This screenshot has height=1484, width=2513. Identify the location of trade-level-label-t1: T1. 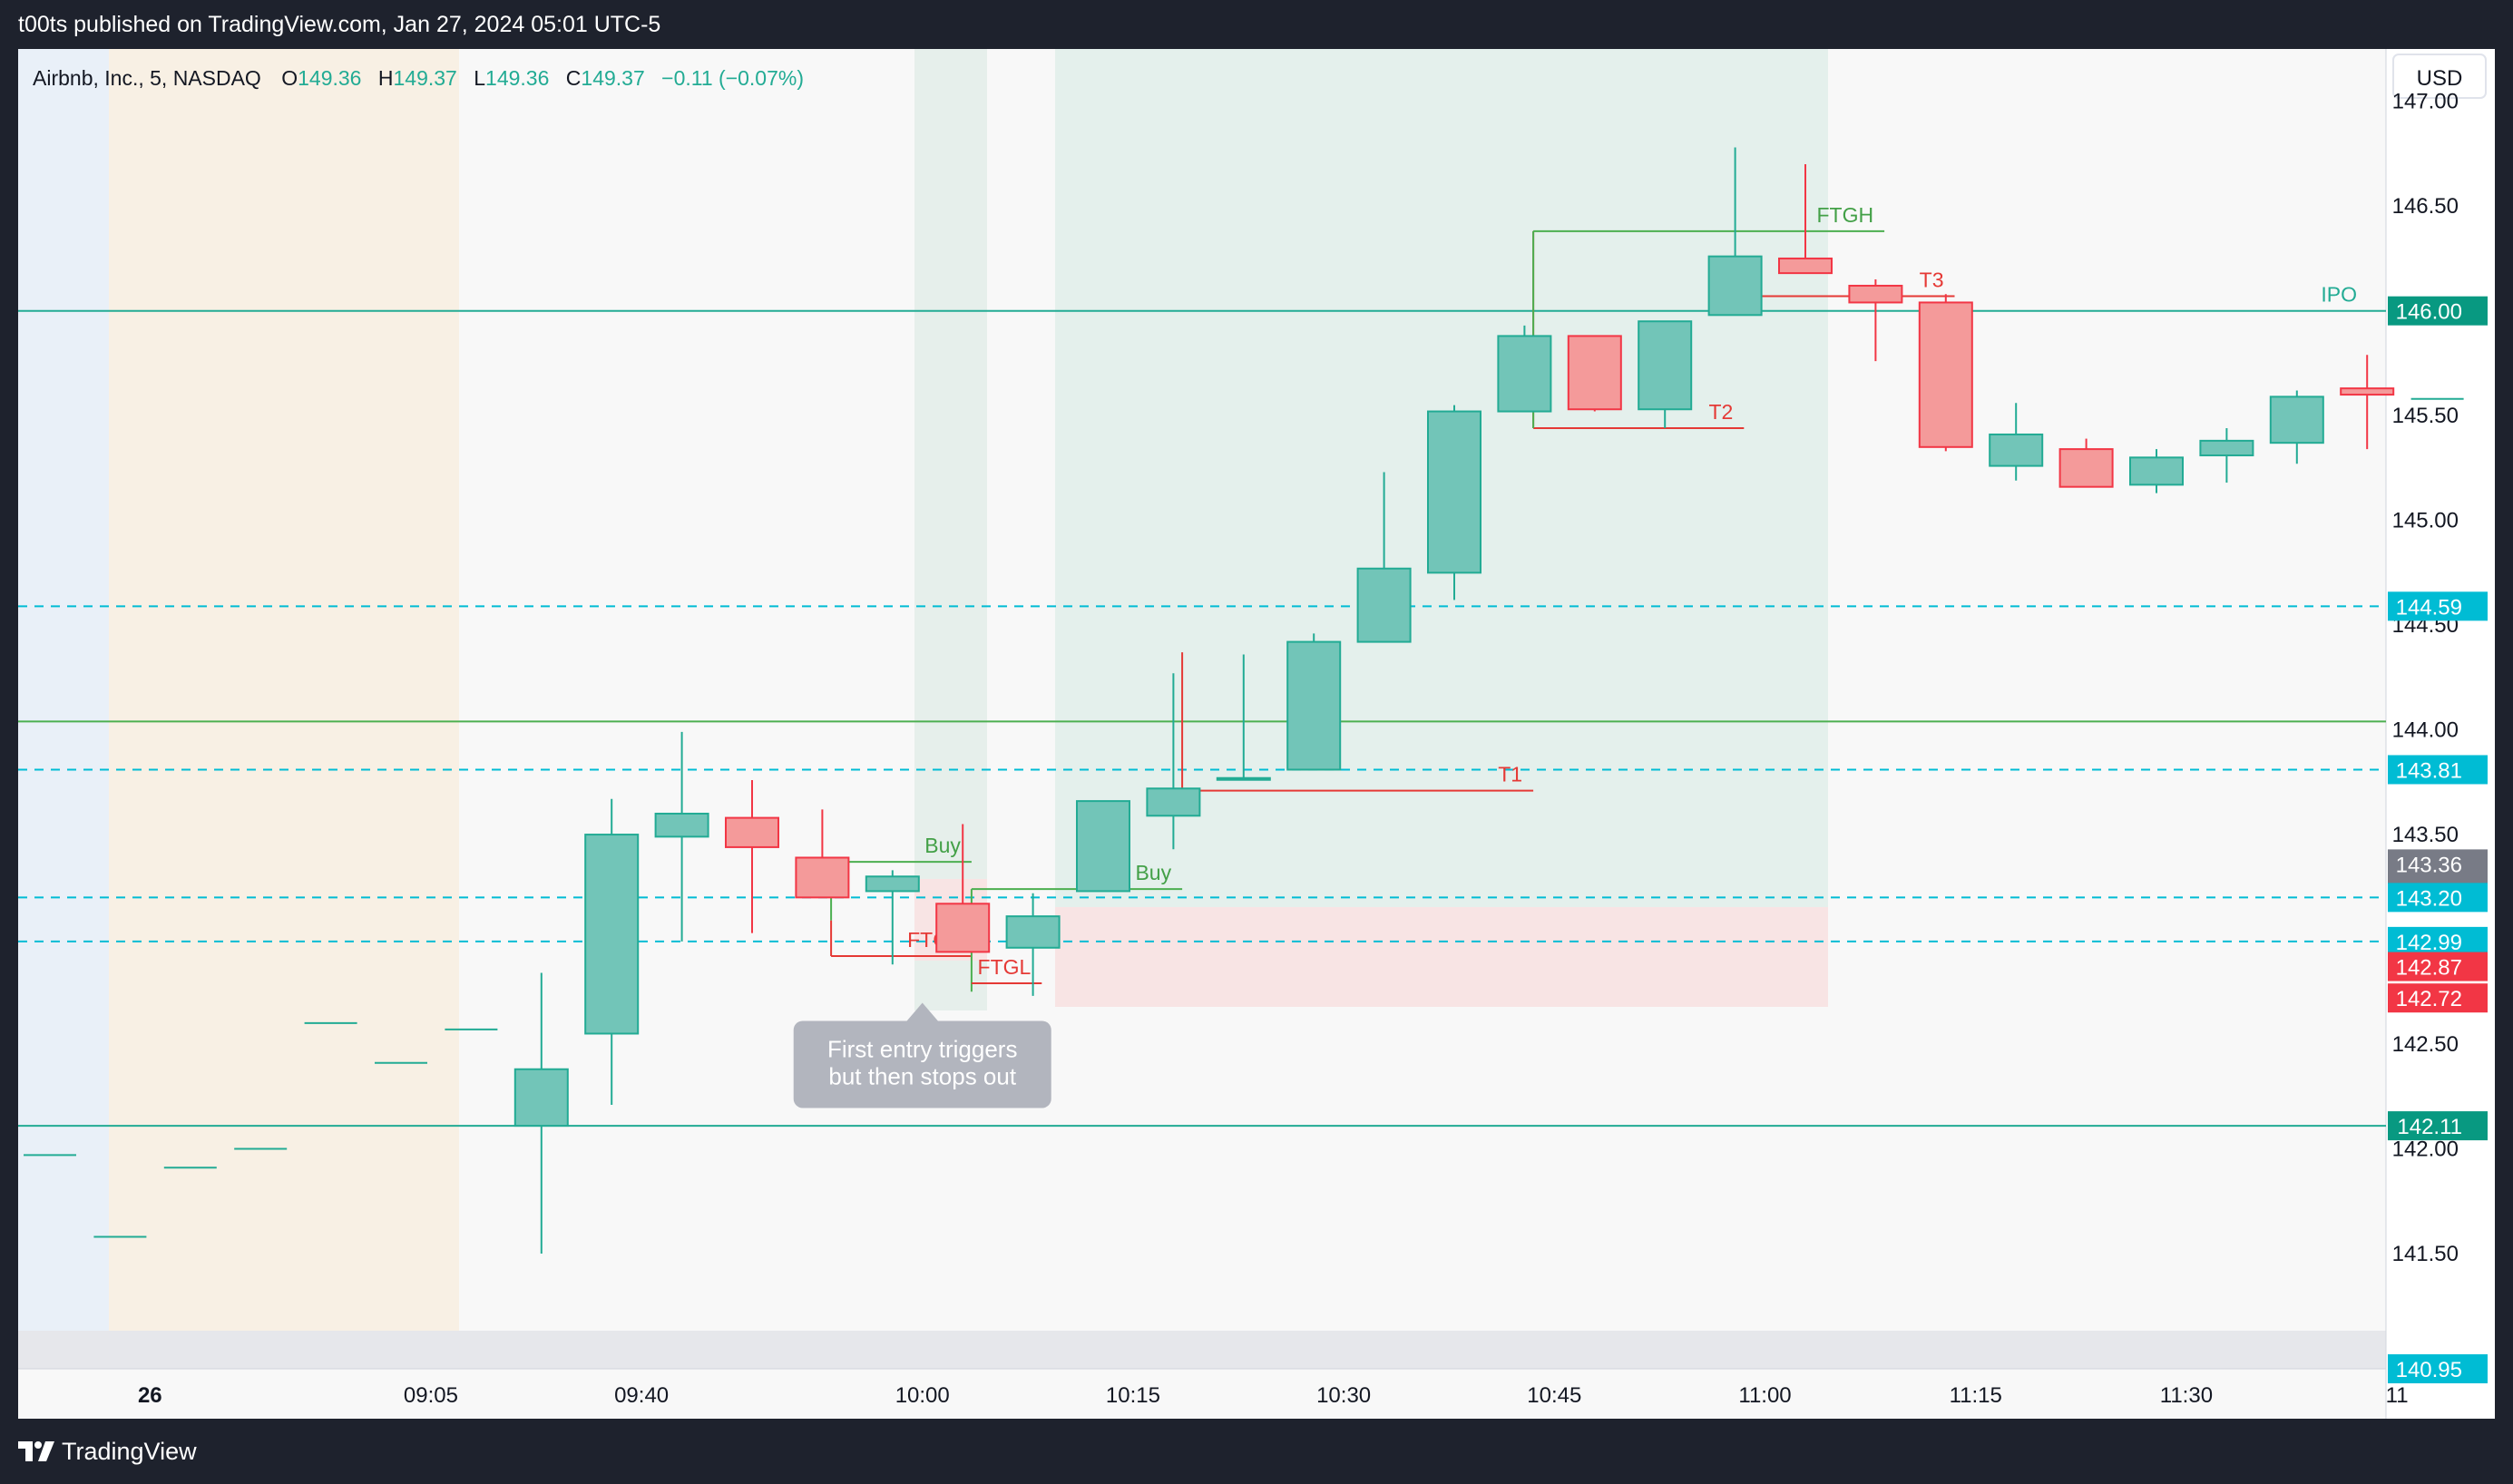
(1510, 774).